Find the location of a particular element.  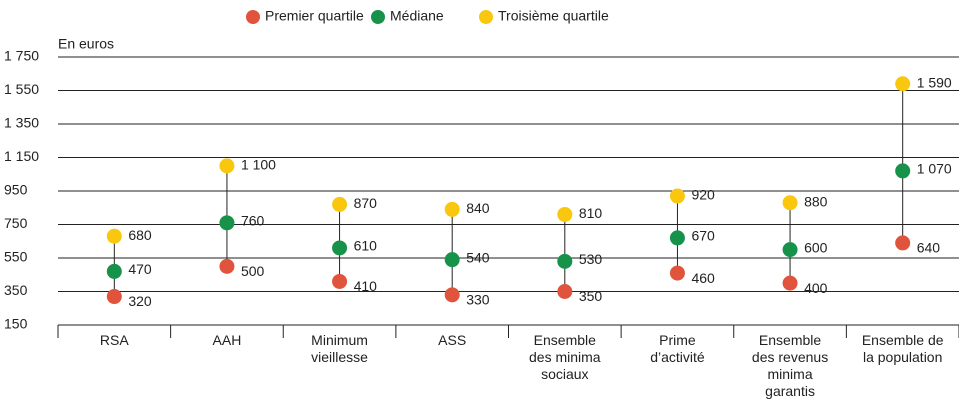

x-tick-label: Minimum vieillesse is located at coordinates (339, 348).